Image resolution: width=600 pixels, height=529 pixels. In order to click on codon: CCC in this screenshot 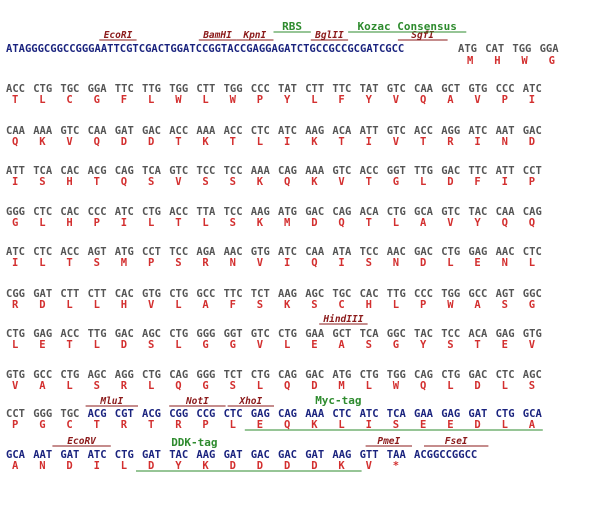, I will do `click(505, 89)`.